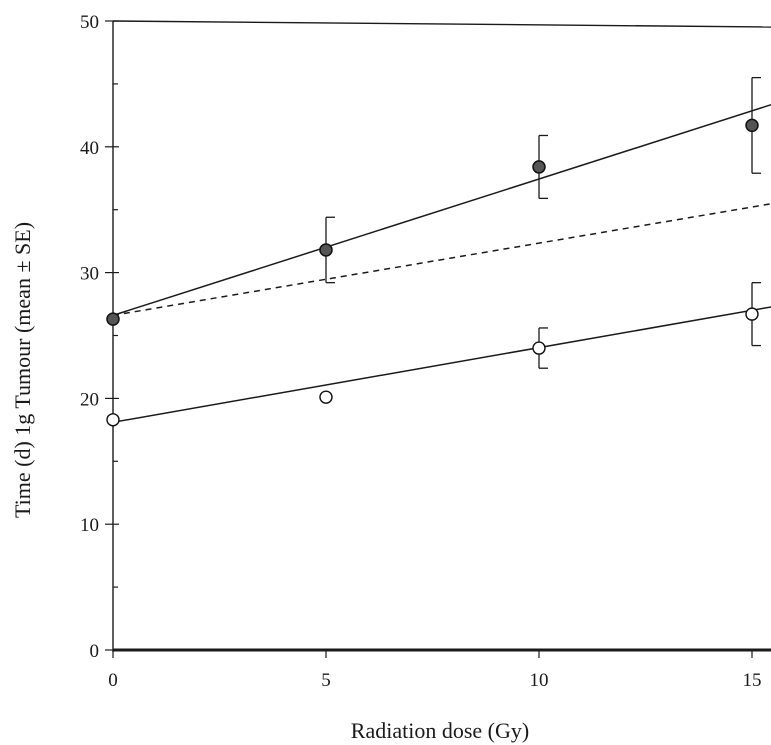 The width and height of the screenshot is (771, 745). I want to click on y-tick-label: 10, so click(89, 525).